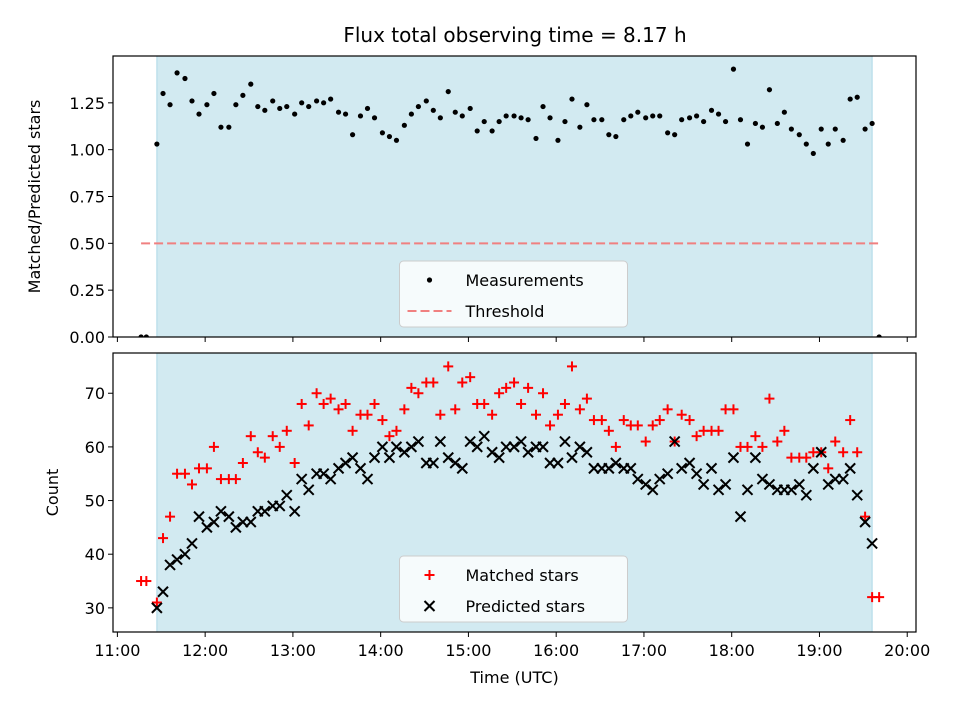  I want to click on x-tick-label: 18:00, so click(732, 650).